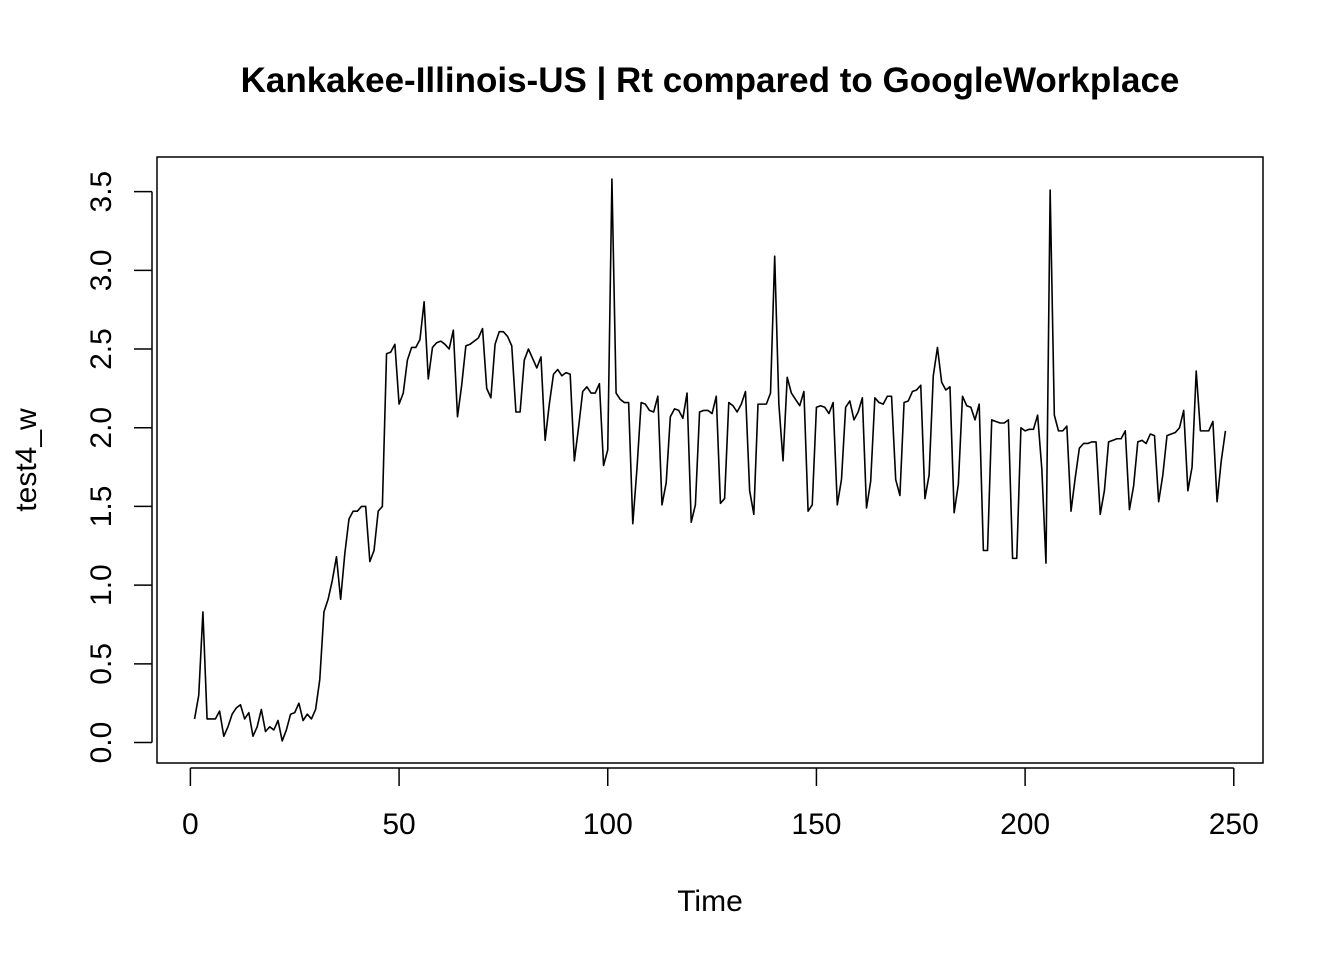  Describe the element at coordinates (101, 270) in the screenshot. I see `y-tick-label: 3.0` at that location.